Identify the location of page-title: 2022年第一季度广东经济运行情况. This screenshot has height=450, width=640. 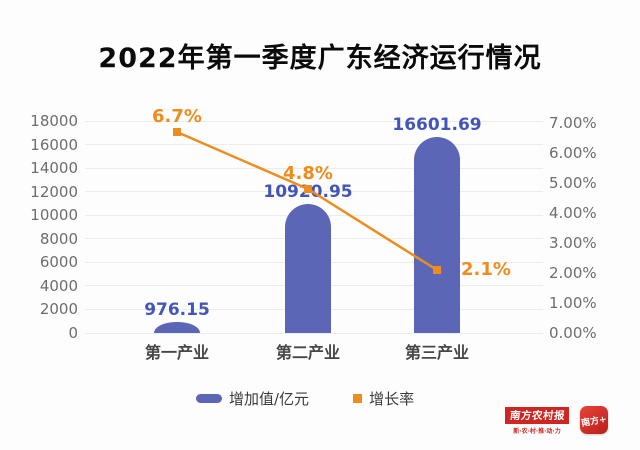
(320, 58).